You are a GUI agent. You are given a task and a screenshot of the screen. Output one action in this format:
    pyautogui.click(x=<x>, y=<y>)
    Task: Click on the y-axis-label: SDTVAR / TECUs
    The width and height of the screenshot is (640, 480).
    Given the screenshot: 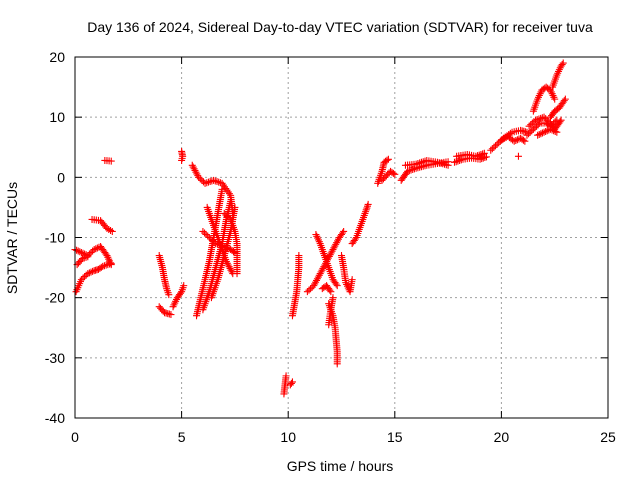 What is the action you would take?
    pyautogui.click(x=12, y=238)
    